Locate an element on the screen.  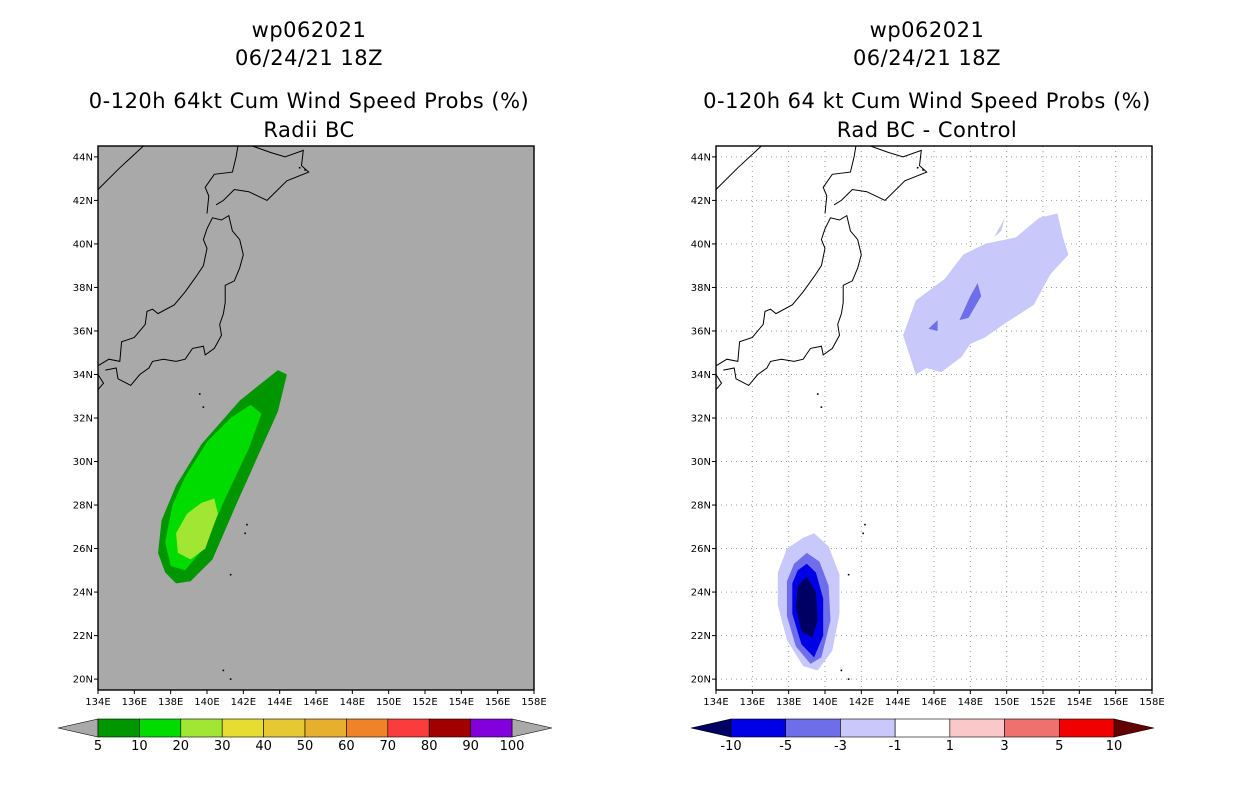
right-storm-id: wp062021 is located at coordinates (927, 30).